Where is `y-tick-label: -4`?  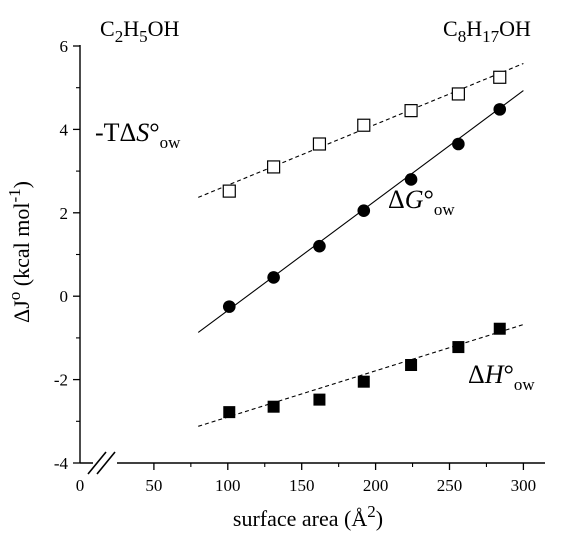 y-tick-label: -4 is located at coordinates (61, 463).